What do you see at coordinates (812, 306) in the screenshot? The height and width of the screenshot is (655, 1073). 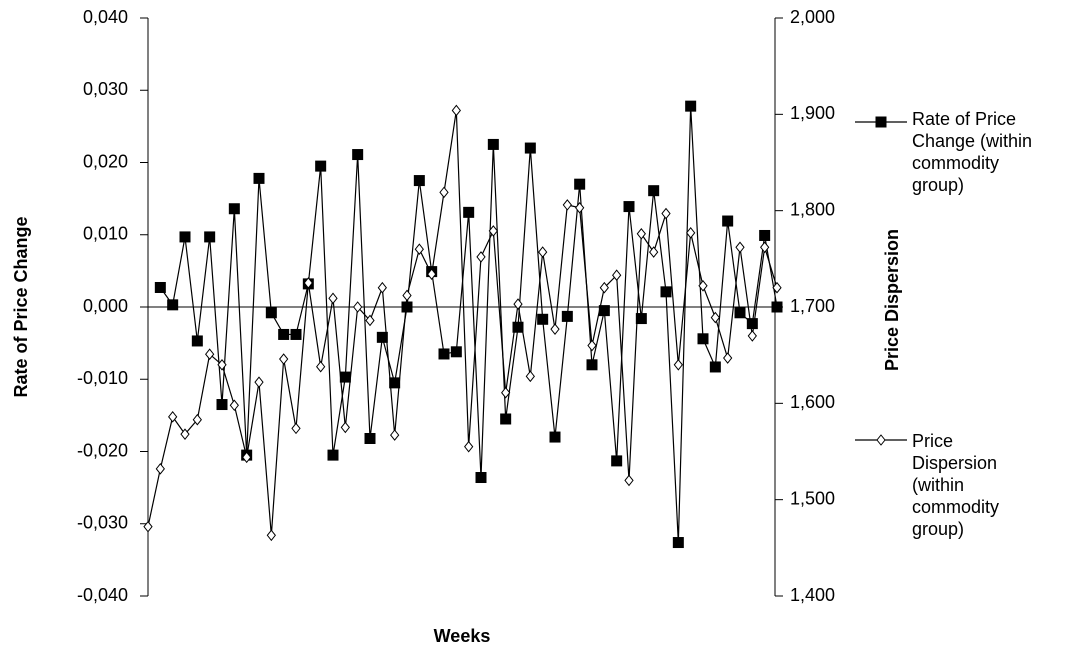 I see `y2-tick-label: 1,700` at bounding box center [812, 306].